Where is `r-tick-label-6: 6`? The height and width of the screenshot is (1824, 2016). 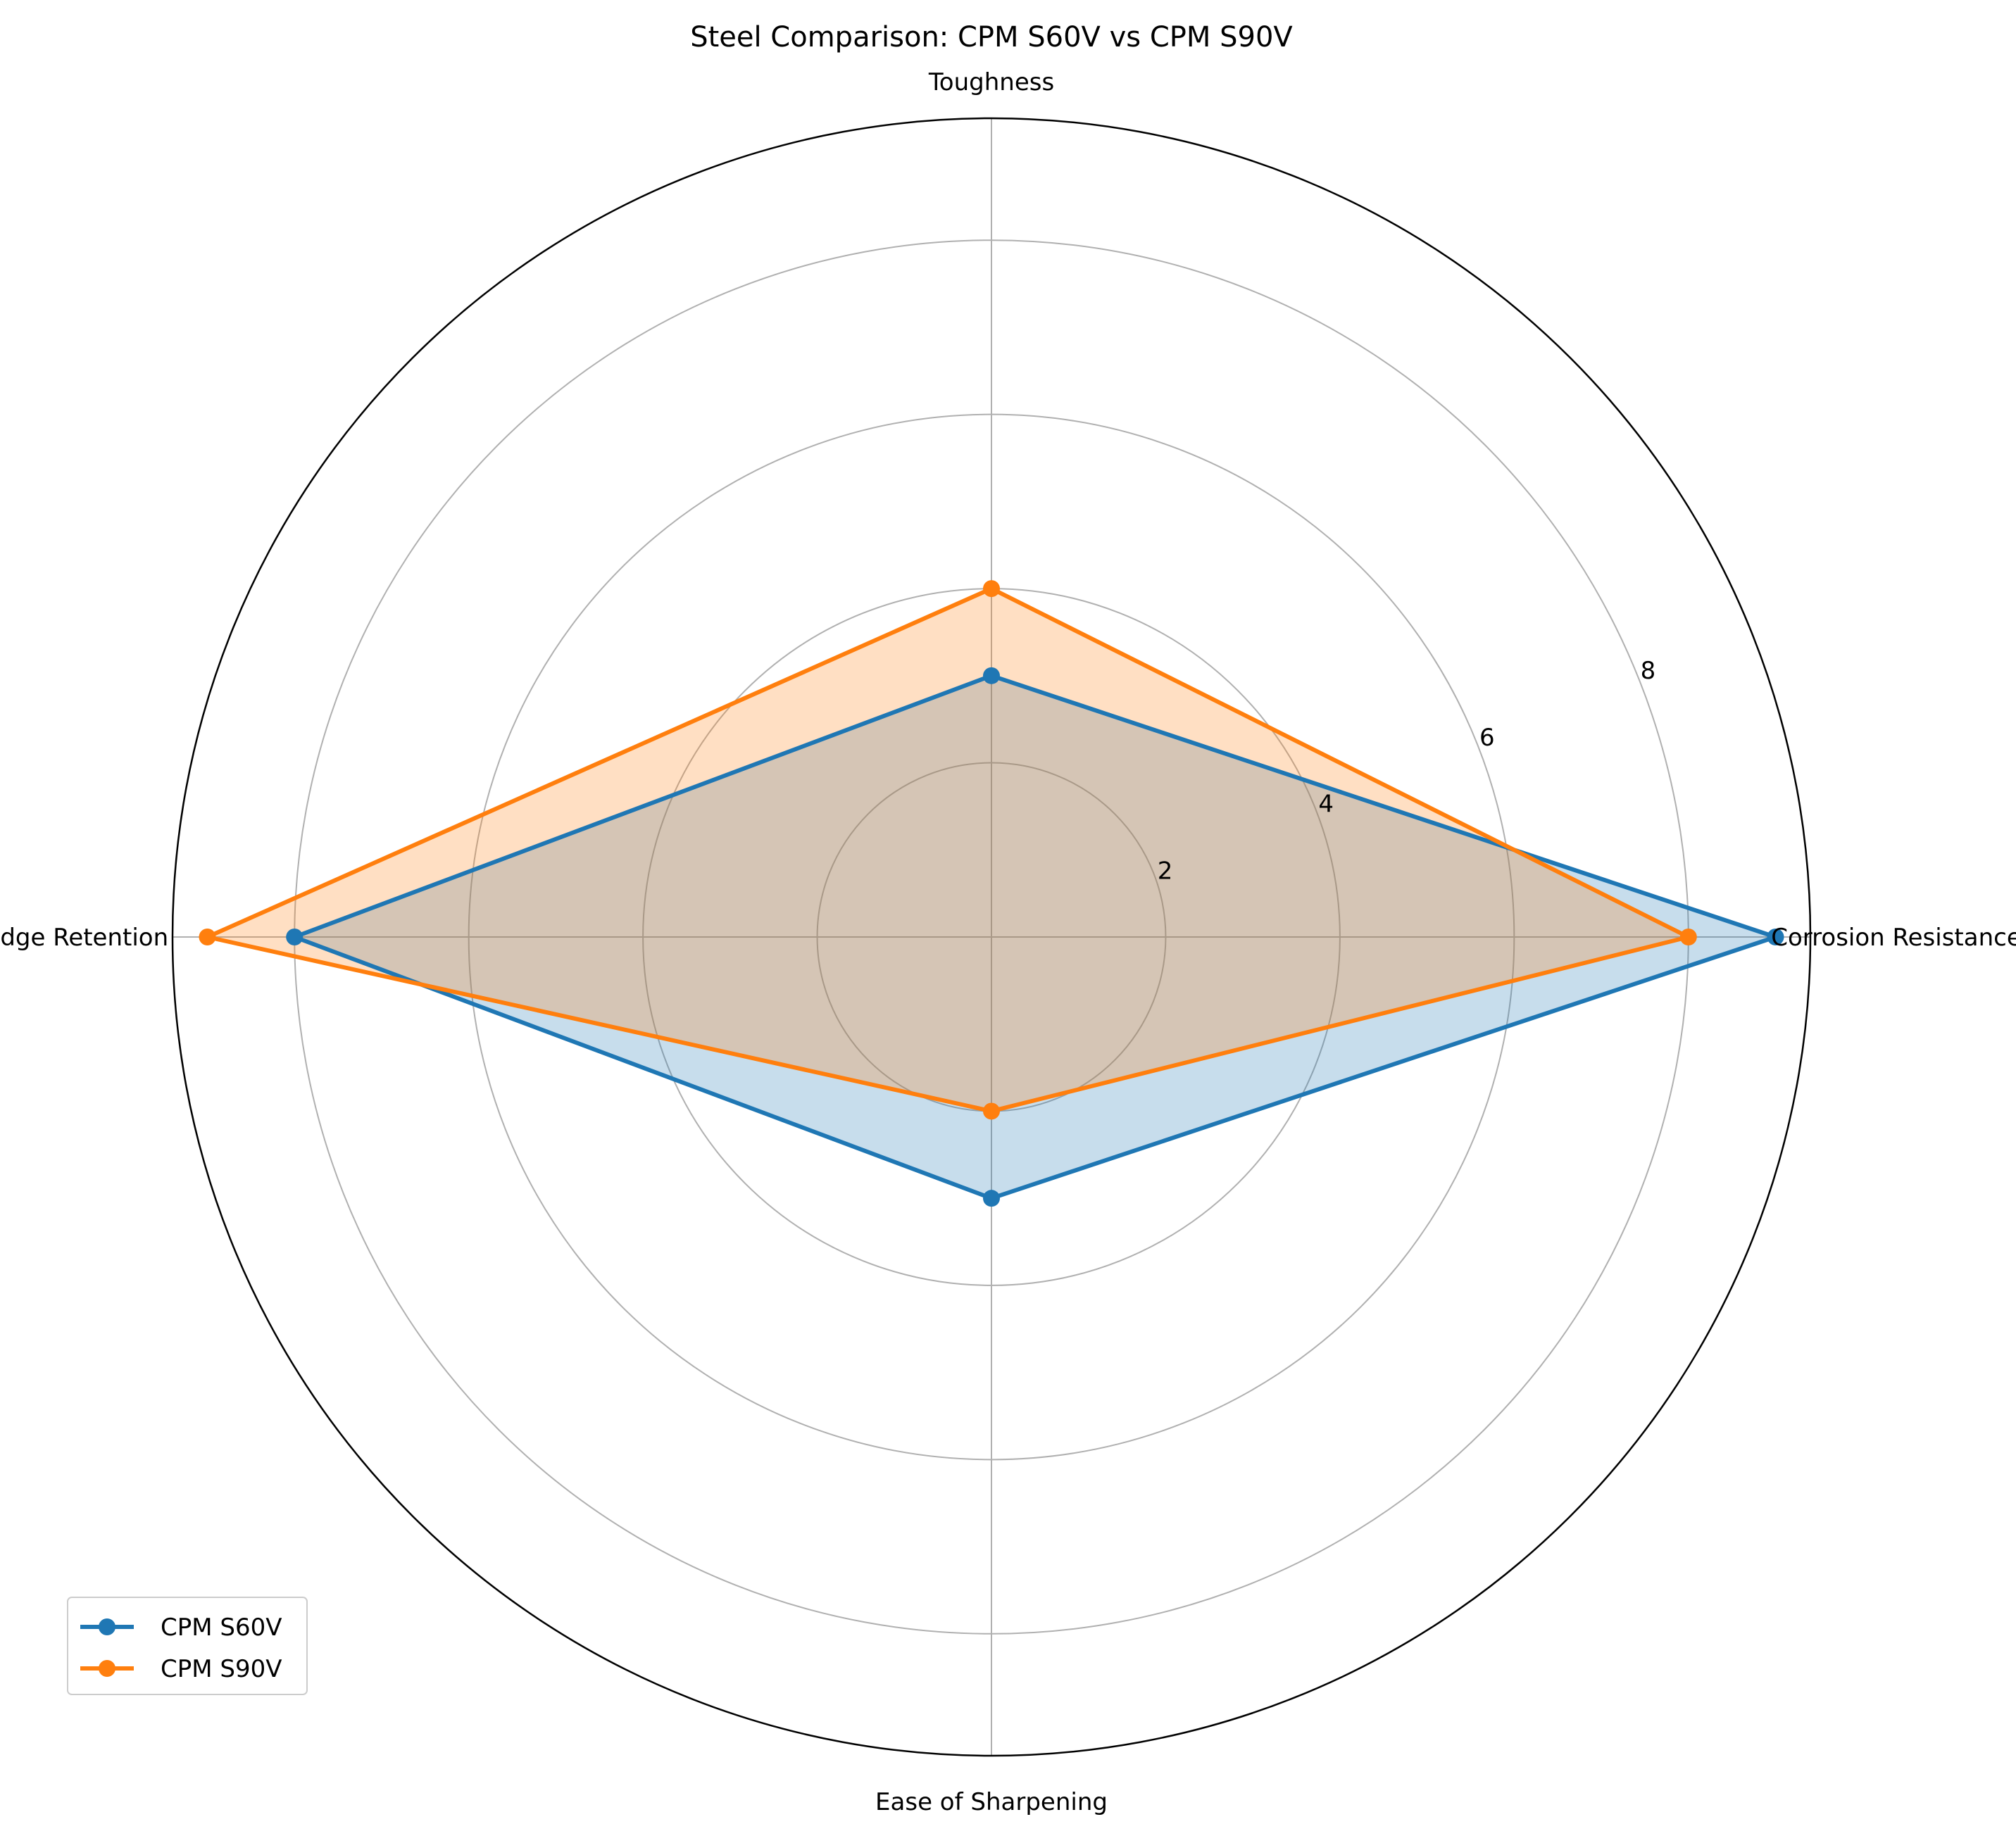
r-tick-label-6: 6 is located at coordinates (1487, 738).